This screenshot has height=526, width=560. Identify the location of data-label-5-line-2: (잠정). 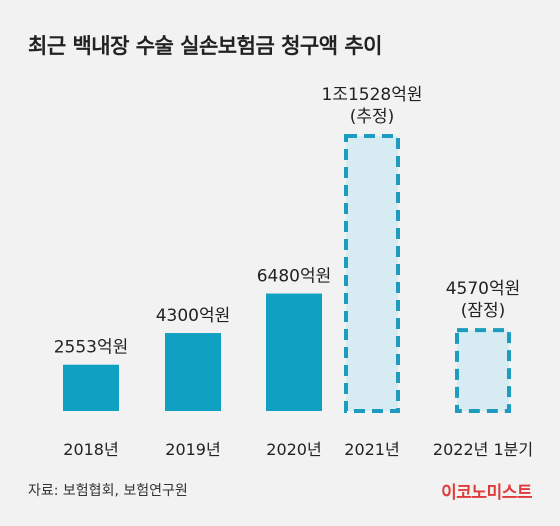
(483, 311).